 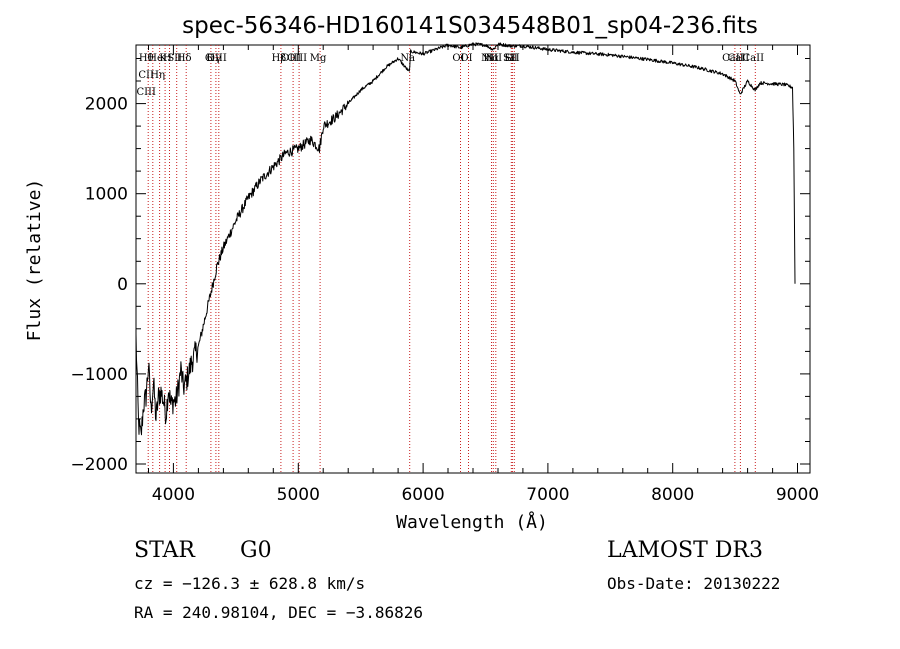 I want to click on redshift-readout: cz = −126.3 ± 628.8 km/s, so click(x=250, y=583).